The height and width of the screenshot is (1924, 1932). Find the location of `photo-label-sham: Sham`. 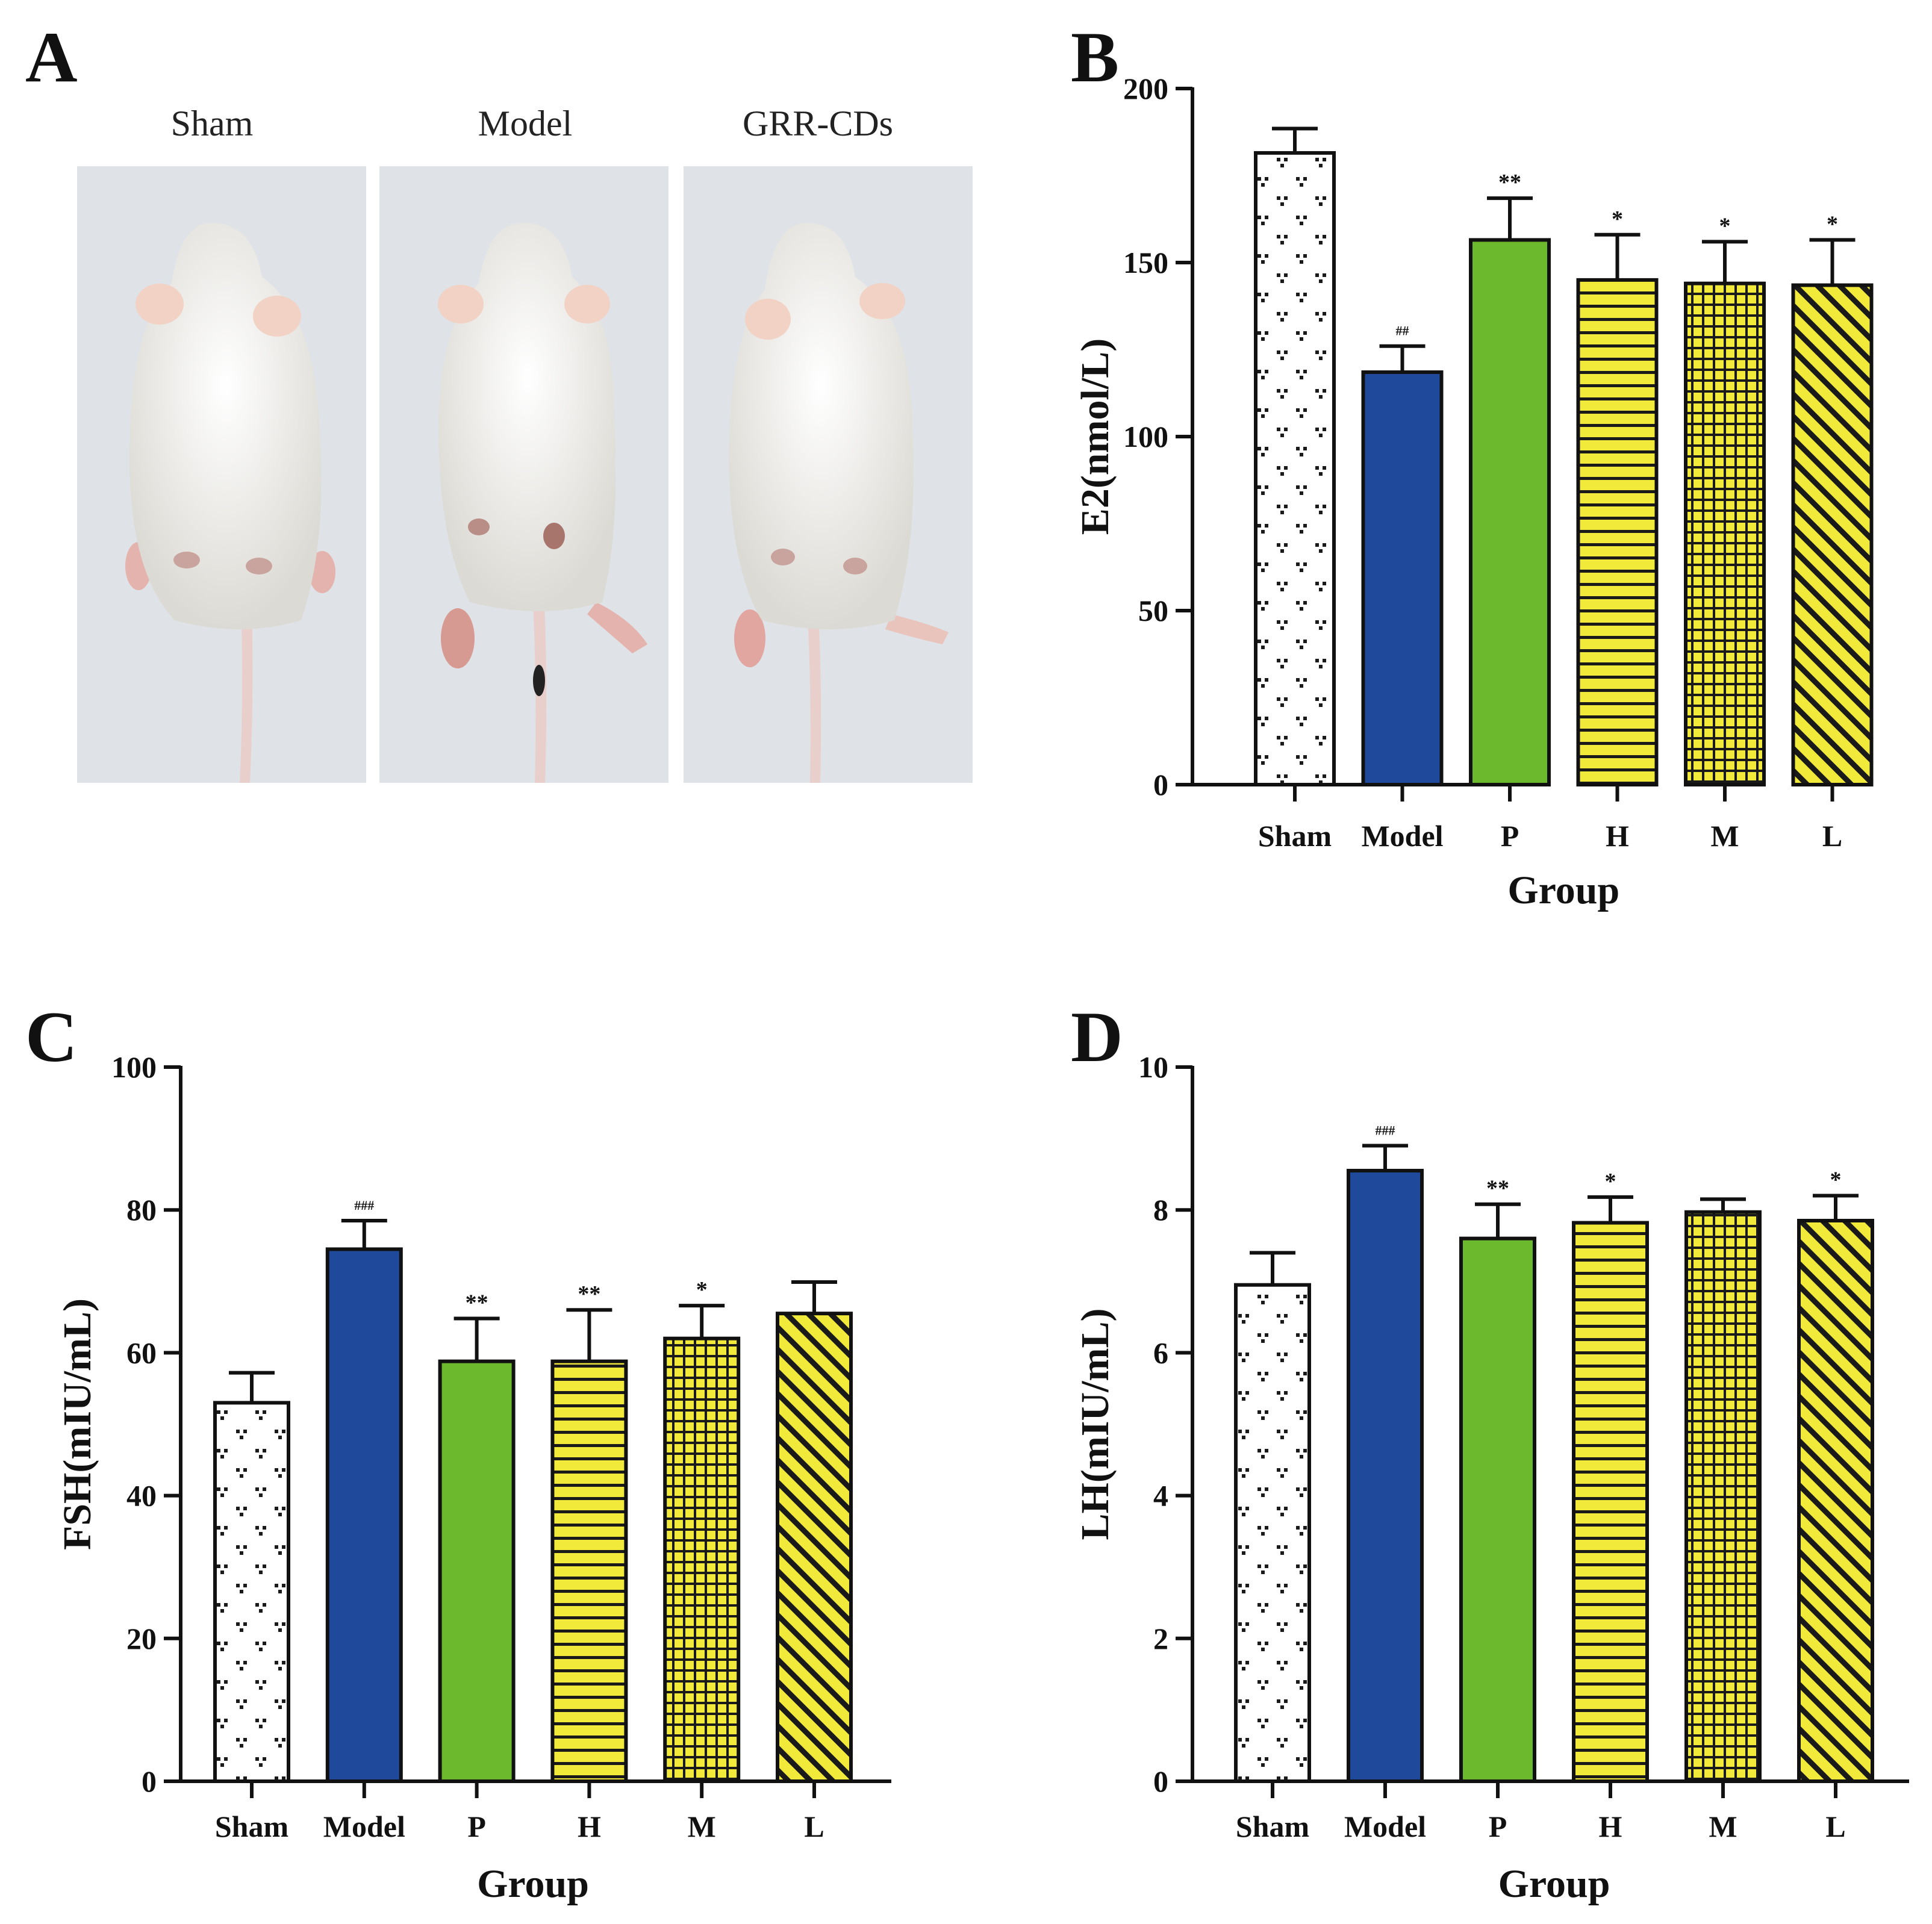

photo-label-sham: Sham is located at coordinates (212, 123).